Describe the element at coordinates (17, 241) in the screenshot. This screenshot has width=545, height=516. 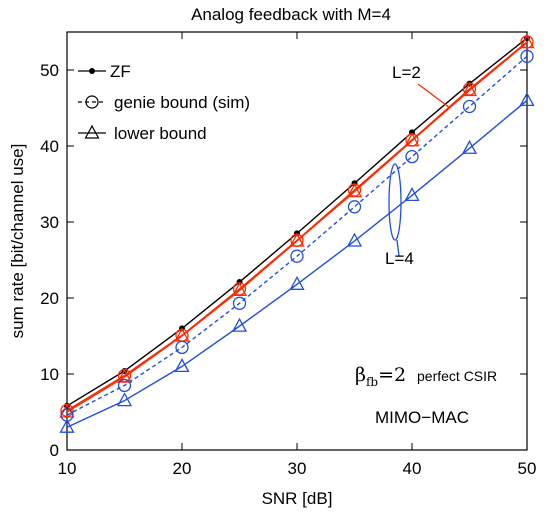
I see `y-axis-label: sum rate [bit/channel use]` at that location.